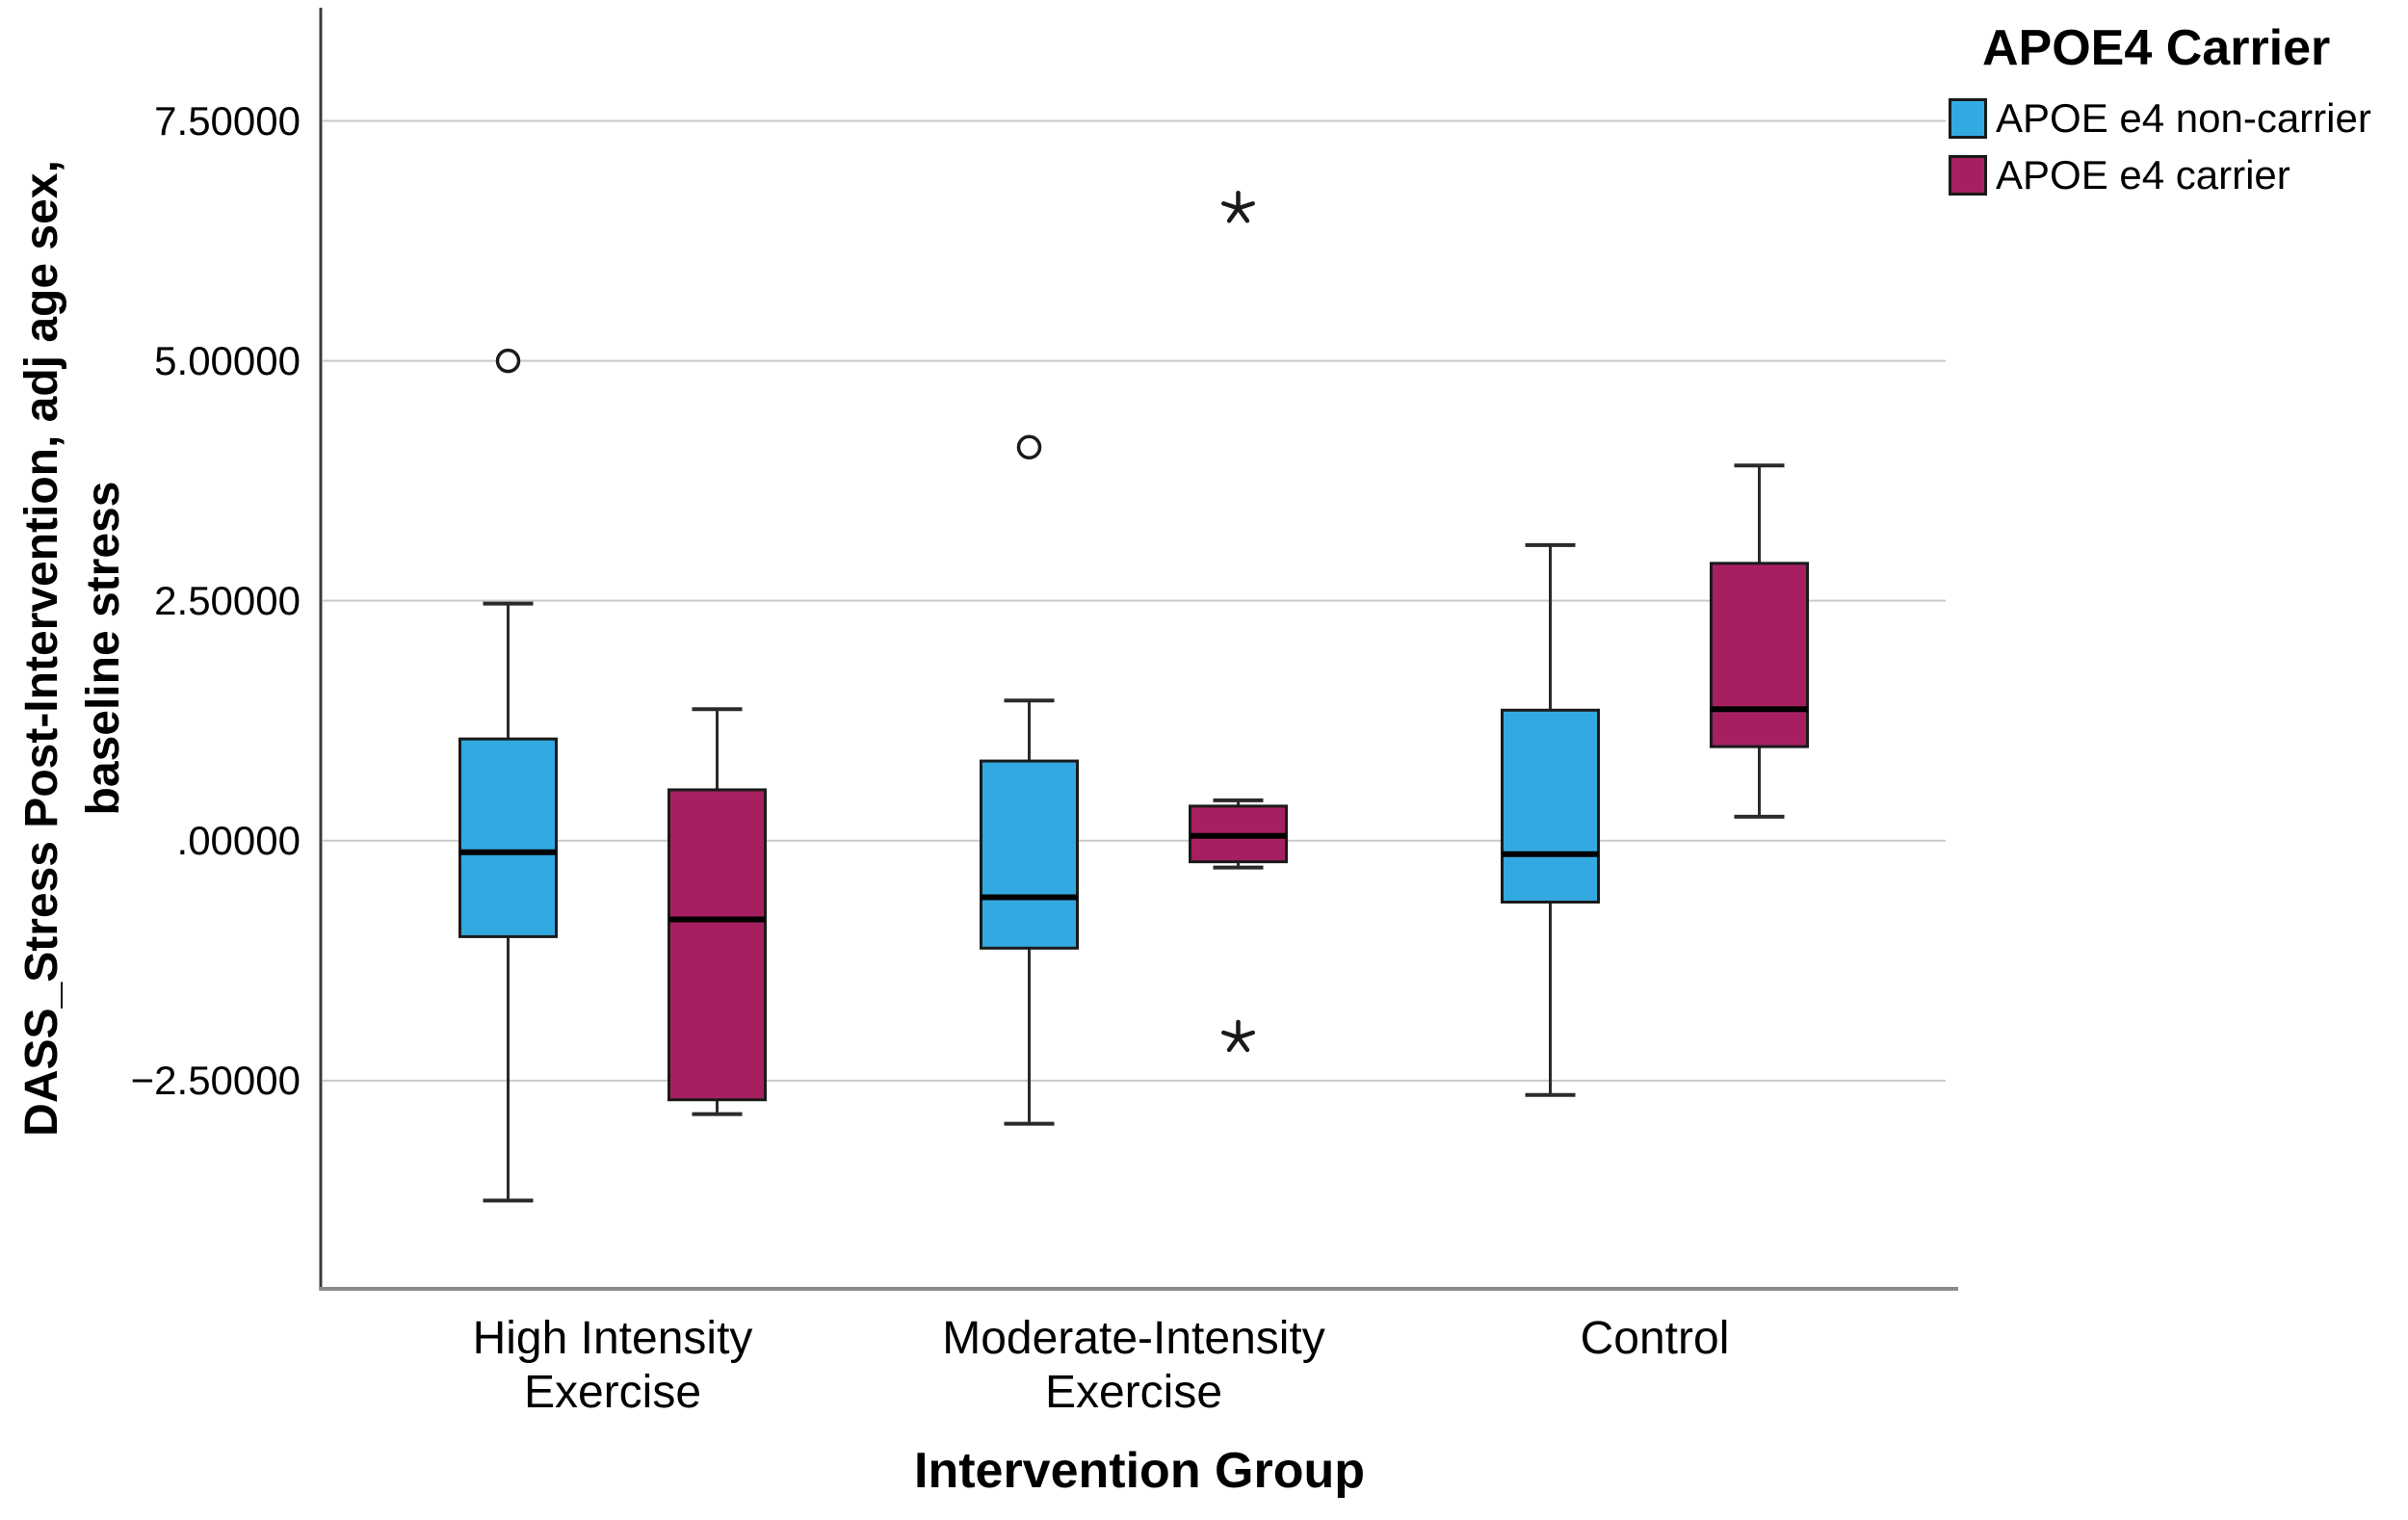  What do you see at coordinates (612, 1338) in the screenshot?
I see `x-tick-label-line: High Intensity` at bounding box center [612, 1338].